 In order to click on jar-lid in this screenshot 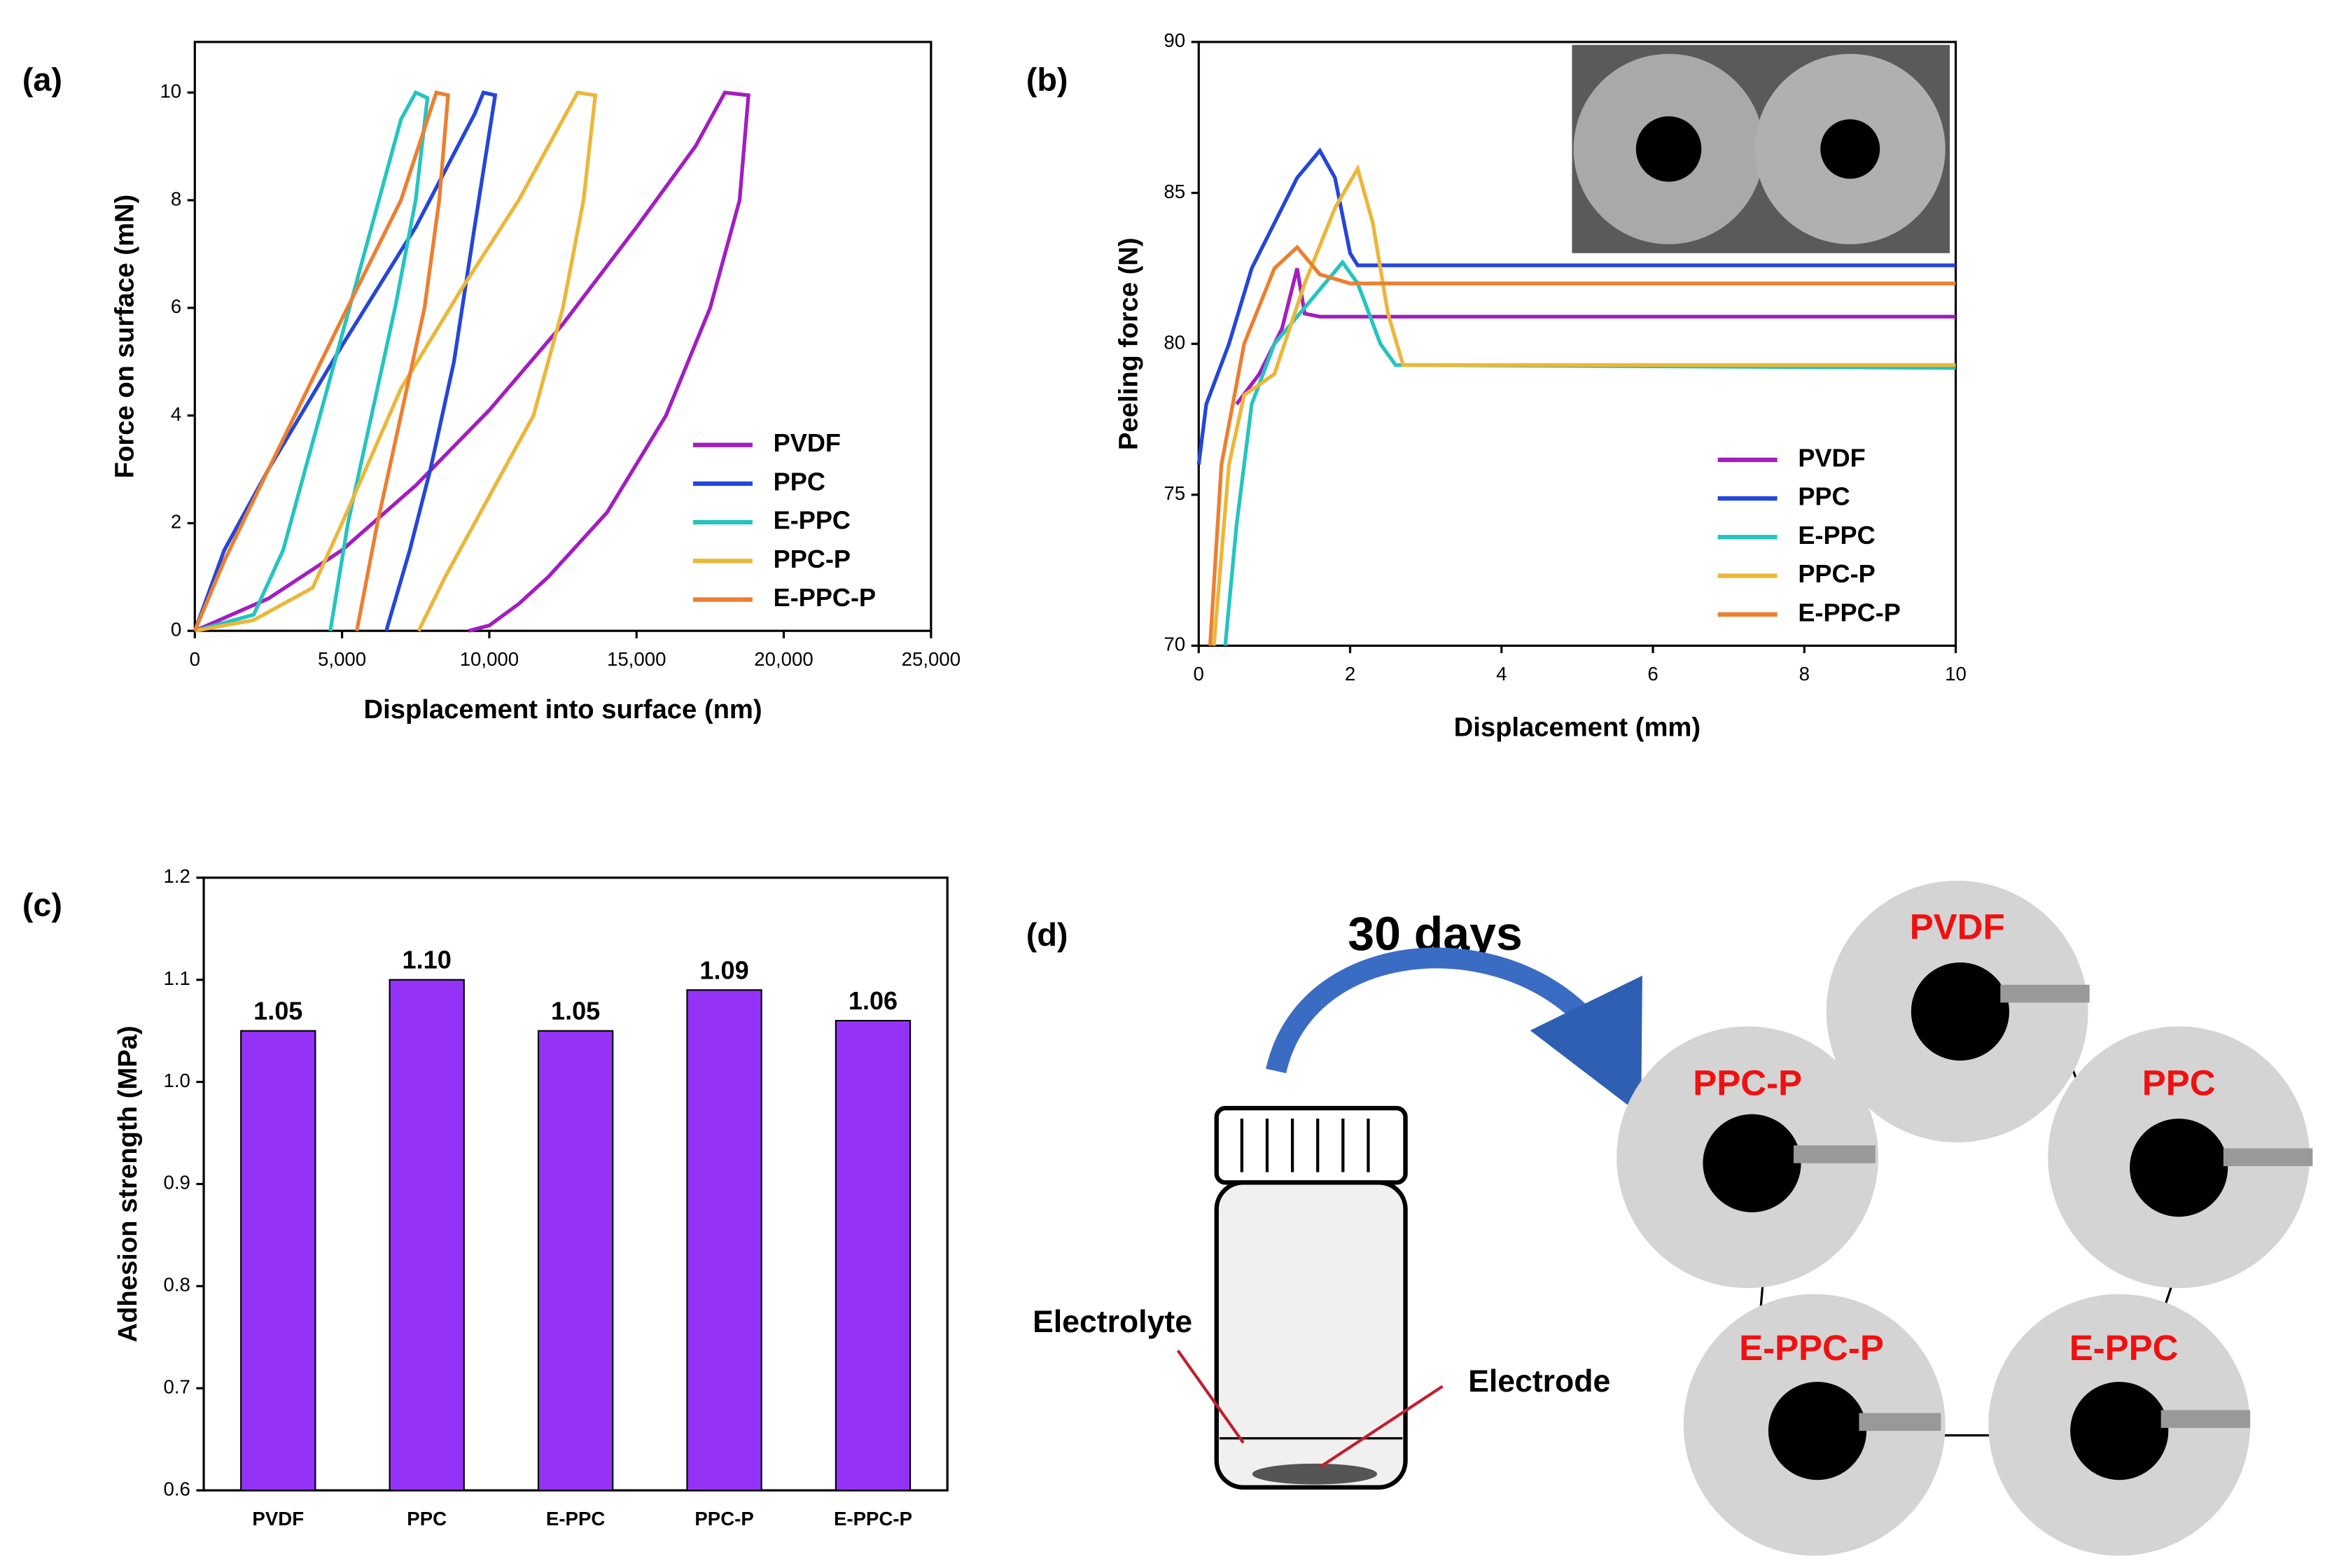, I will do `click(1311, 1145)`.